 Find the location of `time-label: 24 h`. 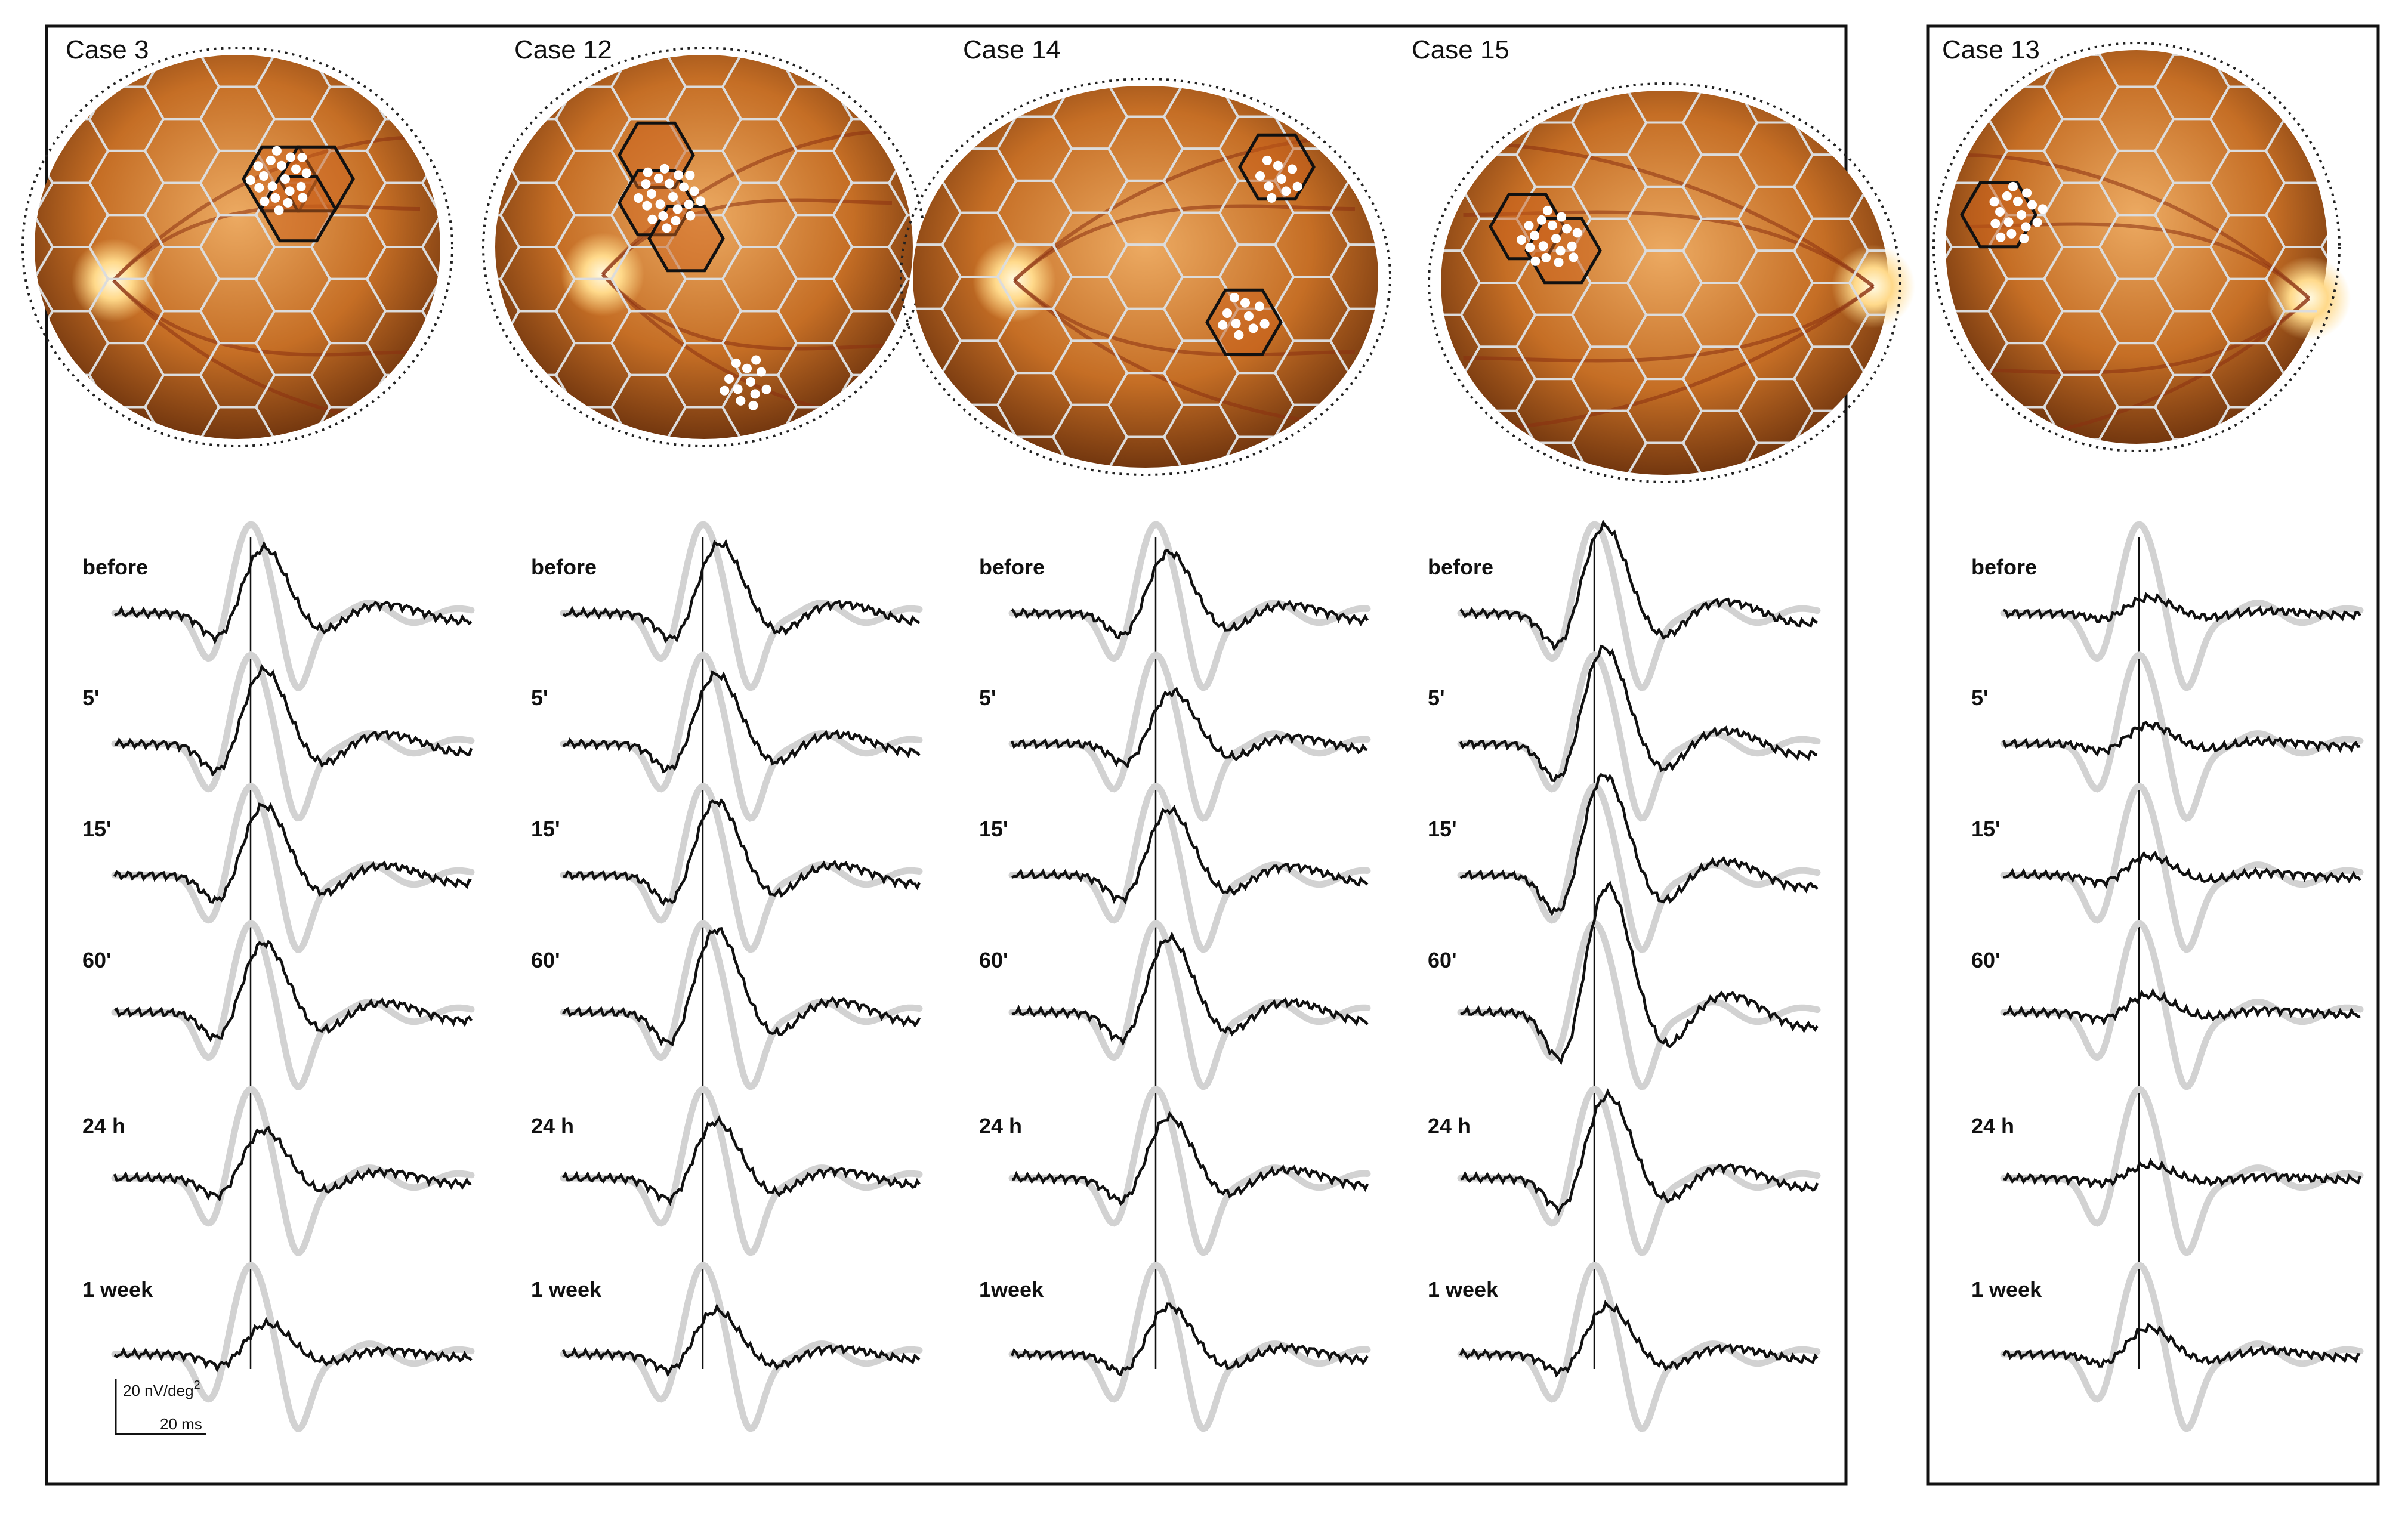

time-label: 24 h is located at coordinates (1000, 1126).